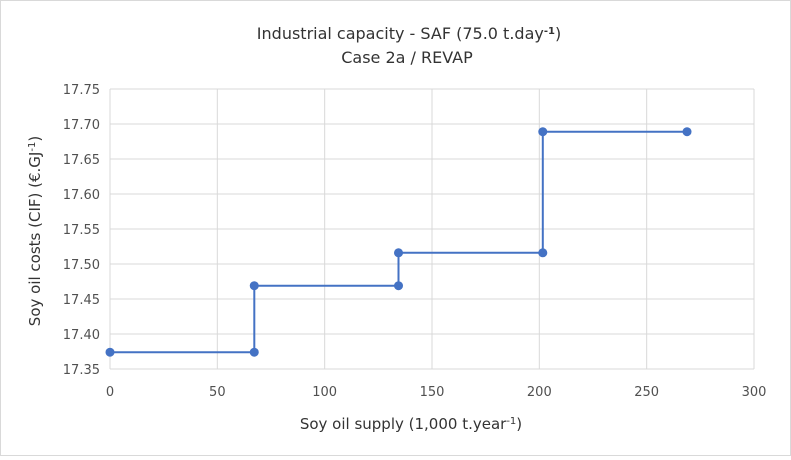 The image size is (791, 460). Describe the element at coordinates (81, 195) in the screenshot. I see `y-tick-label: 17.60` at that location.